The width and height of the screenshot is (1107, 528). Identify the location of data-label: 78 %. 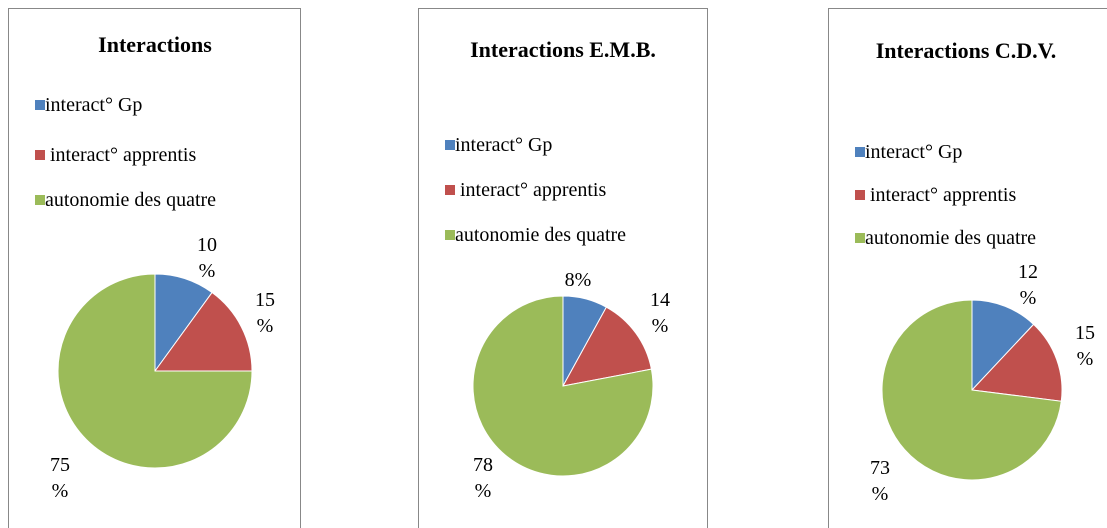
(485, 478).